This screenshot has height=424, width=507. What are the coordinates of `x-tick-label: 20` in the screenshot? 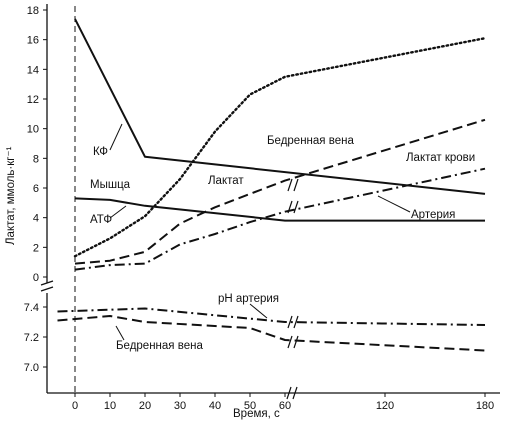 It's located at (145, 406).